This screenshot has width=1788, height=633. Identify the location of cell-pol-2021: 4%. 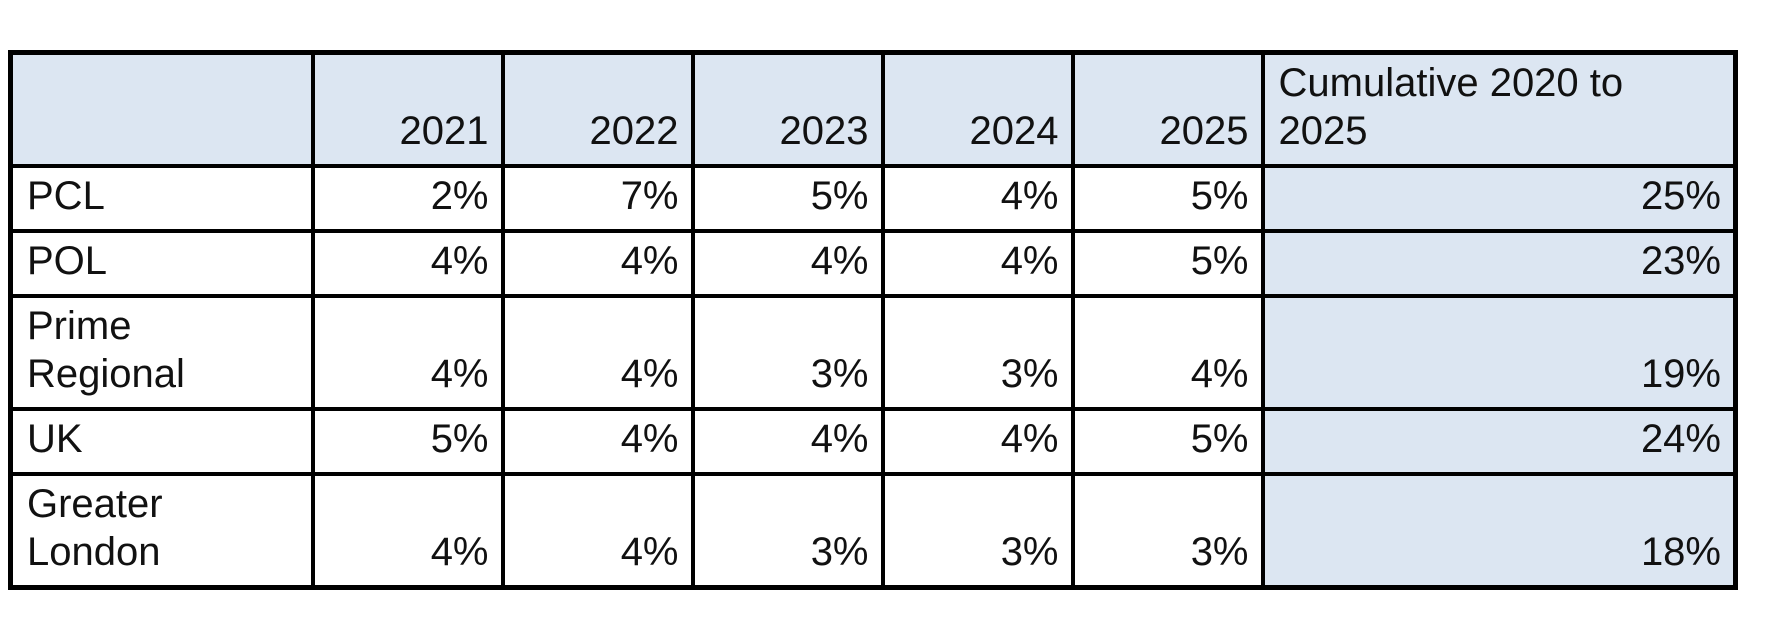
(407, 263).